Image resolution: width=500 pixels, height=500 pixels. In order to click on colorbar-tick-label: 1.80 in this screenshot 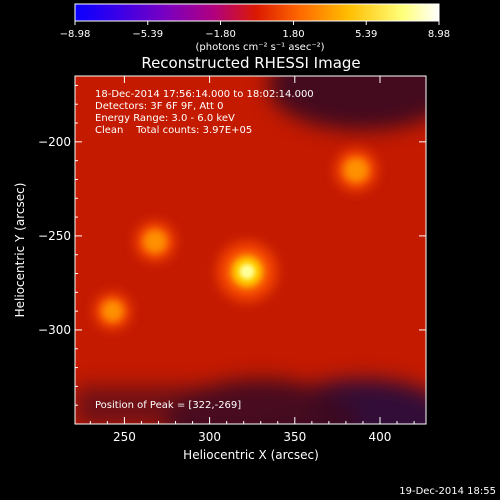, I will do `click(293, 34)`.